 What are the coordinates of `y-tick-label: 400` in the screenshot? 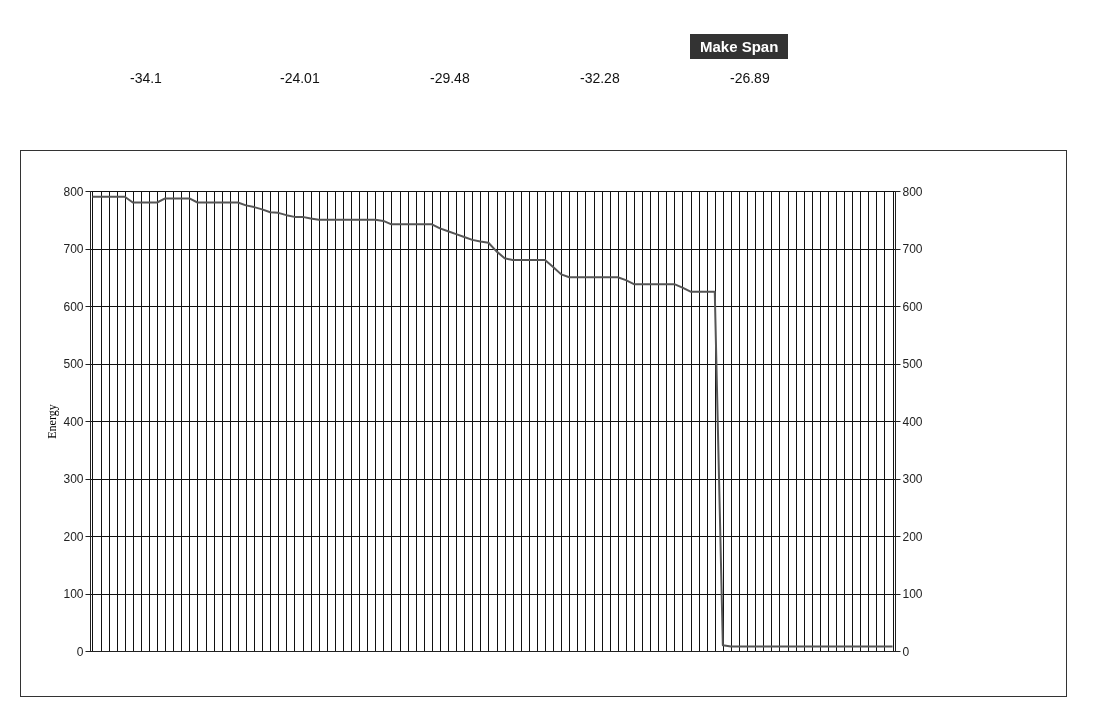 It's located at (73, 421).